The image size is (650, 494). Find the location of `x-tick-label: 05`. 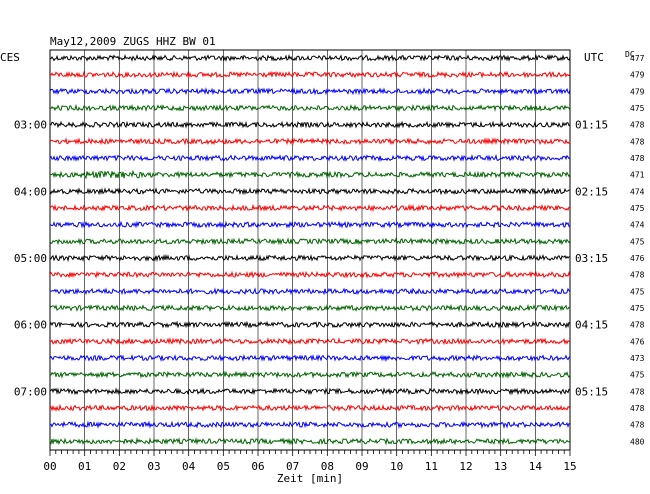

x-tick-label: 05 is located at coordinates (223, 466).